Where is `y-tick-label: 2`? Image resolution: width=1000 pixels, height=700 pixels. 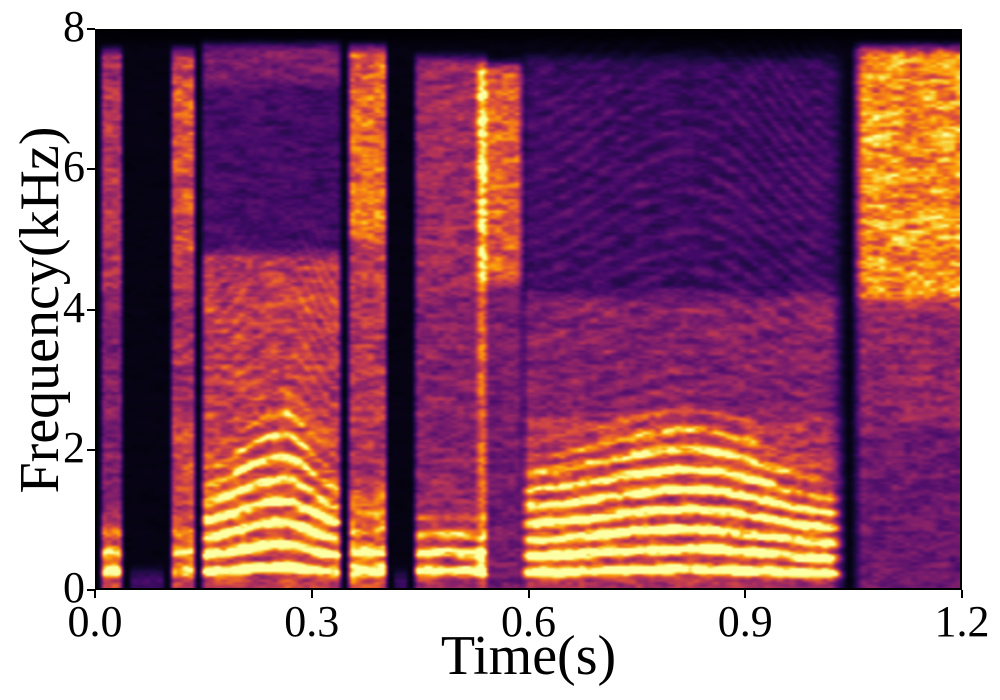 y-tick-label: 2 is located at coordinates (74, 447).